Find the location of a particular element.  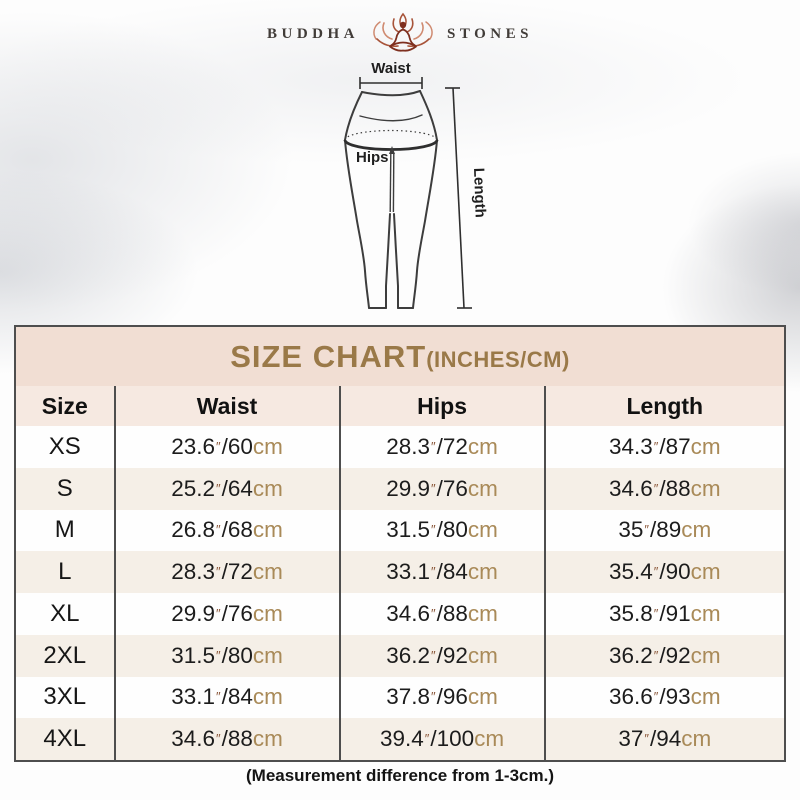

waist-measurement-cell: 33.1 ″/84 cm is located at coordinates (226, 697).